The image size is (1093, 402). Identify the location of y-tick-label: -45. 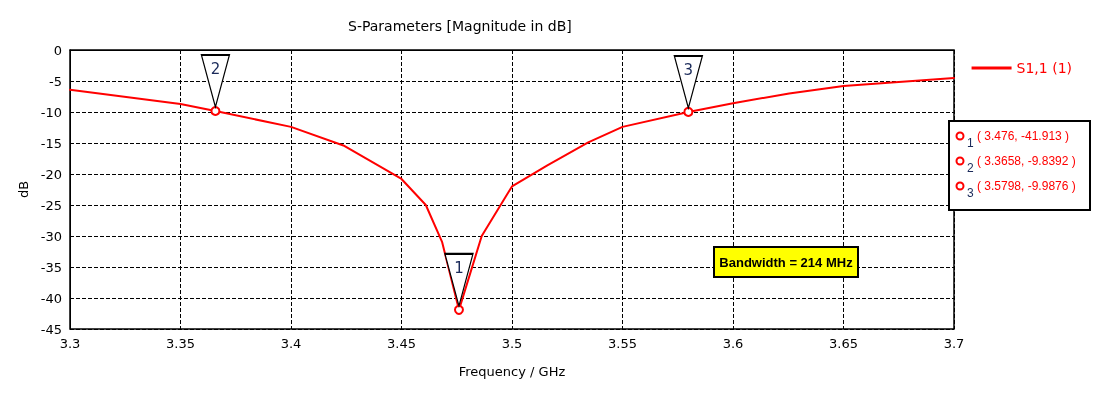
(51, 329).